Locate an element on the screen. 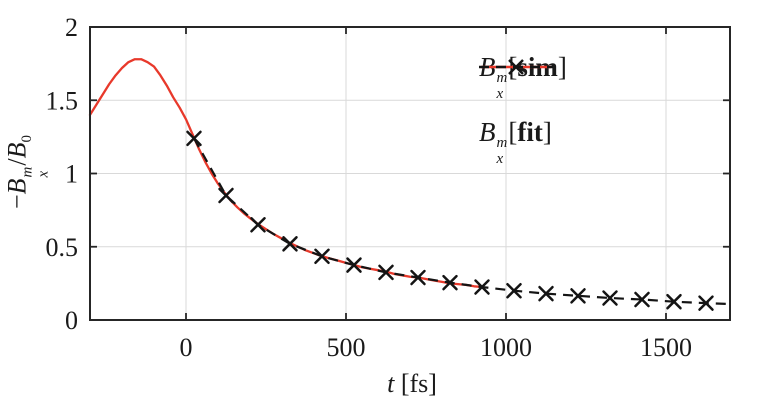 This screenshot has width=762, height=415. legend-fit-sup: m is located at coordinates (502, 143).